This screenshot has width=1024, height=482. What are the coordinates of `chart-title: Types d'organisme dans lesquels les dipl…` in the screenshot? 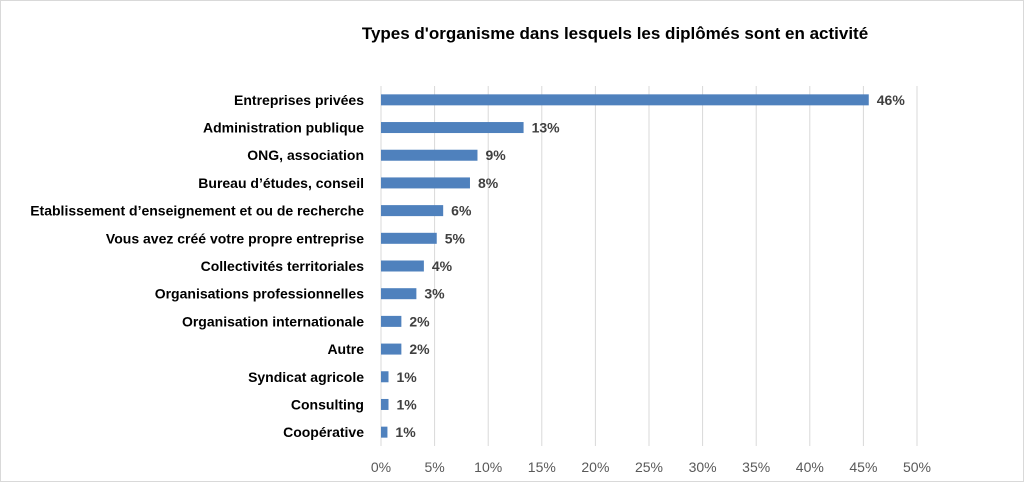 It's located at (615, 33).